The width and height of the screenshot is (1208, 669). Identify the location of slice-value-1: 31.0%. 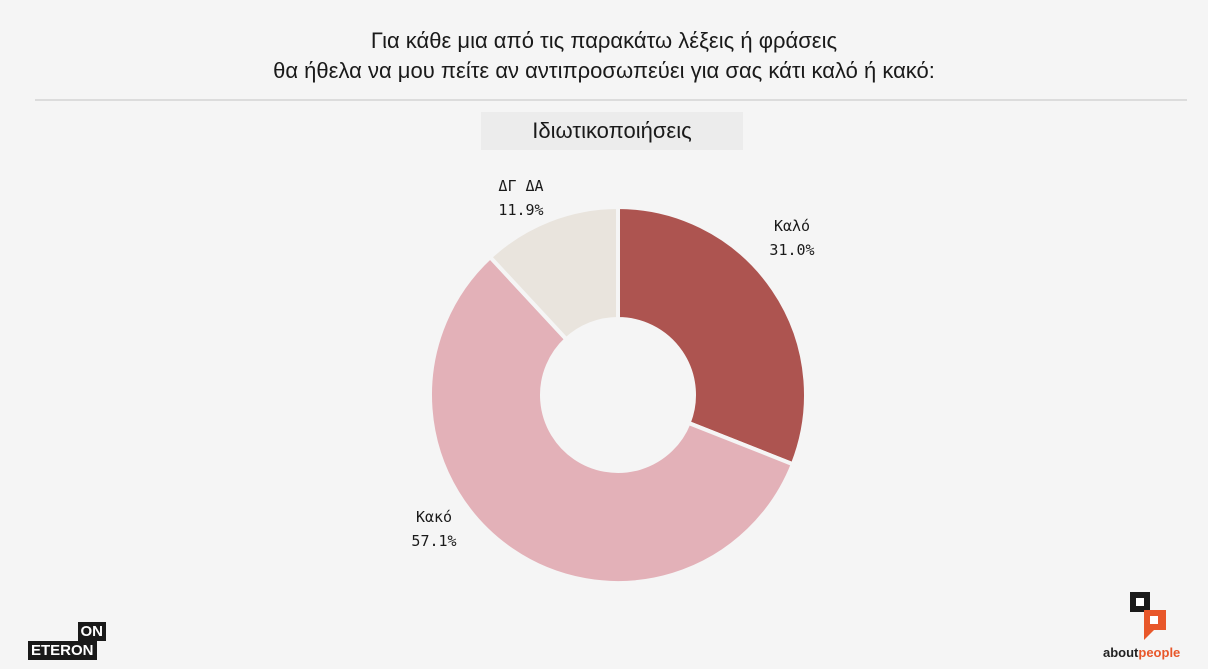
(791, 250).